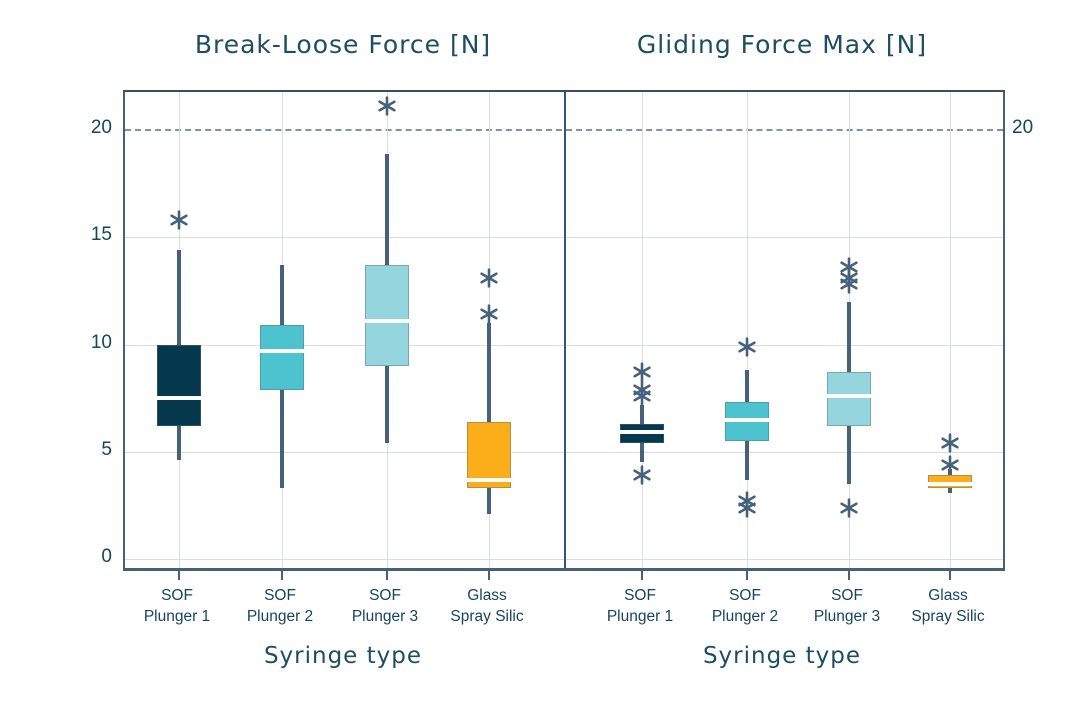 Image resolution: width=1080 pixels, height=706 pixels. Describe the element at coordinates (101, 342) in the screenshot. I see `y-tick-label-10: 10` at that location.